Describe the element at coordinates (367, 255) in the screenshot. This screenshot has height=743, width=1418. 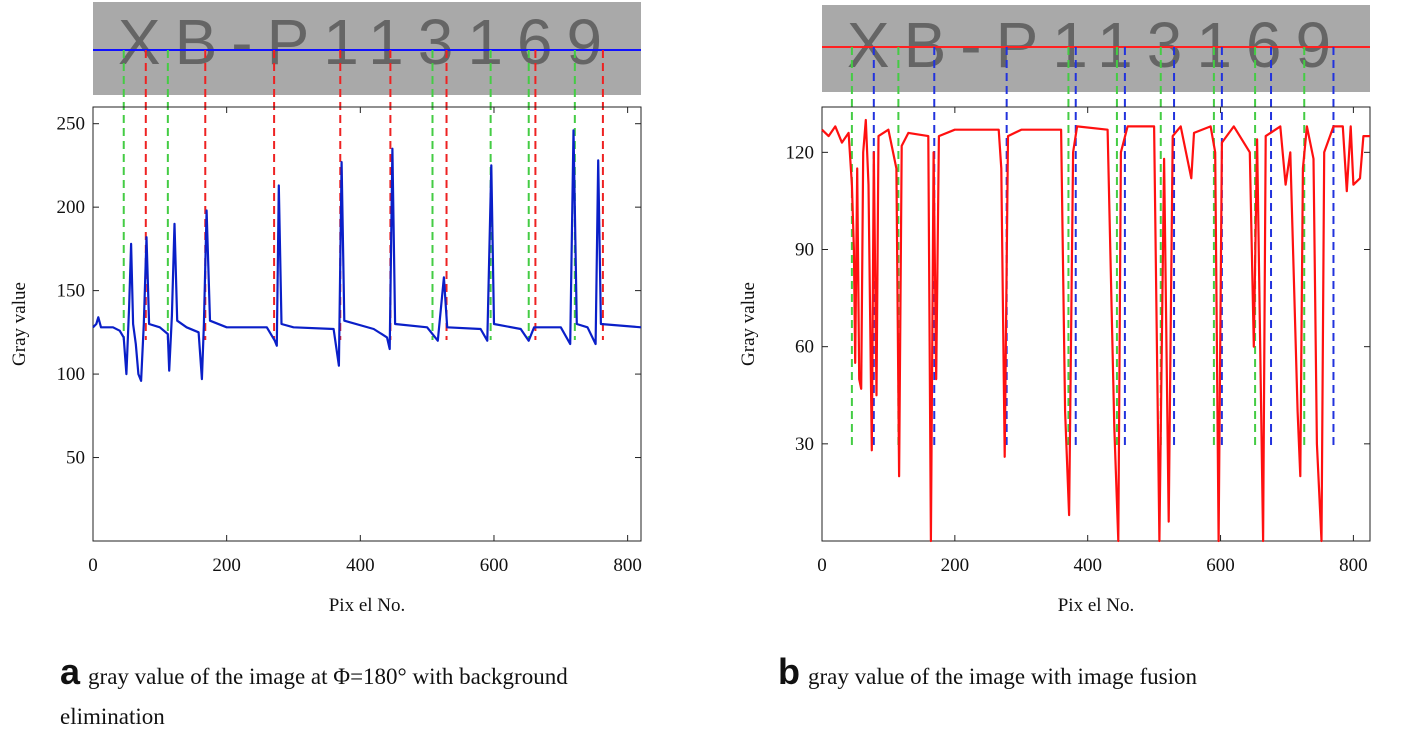
I see `data-line` at that location.